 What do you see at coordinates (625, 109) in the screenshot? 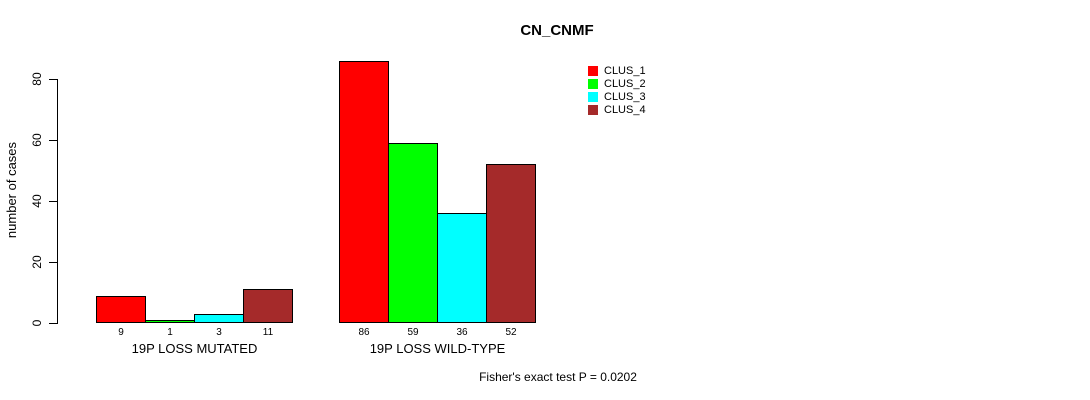
I see `legend-label: CLUS_4` at bounding box center [625, 109].